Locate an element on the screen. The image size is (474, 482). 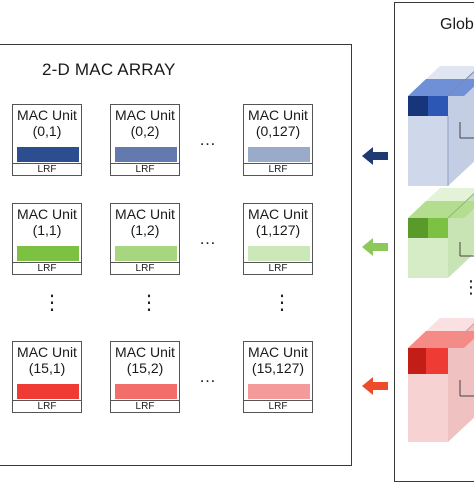
cube-0-side is located at coordinates (461, 128).